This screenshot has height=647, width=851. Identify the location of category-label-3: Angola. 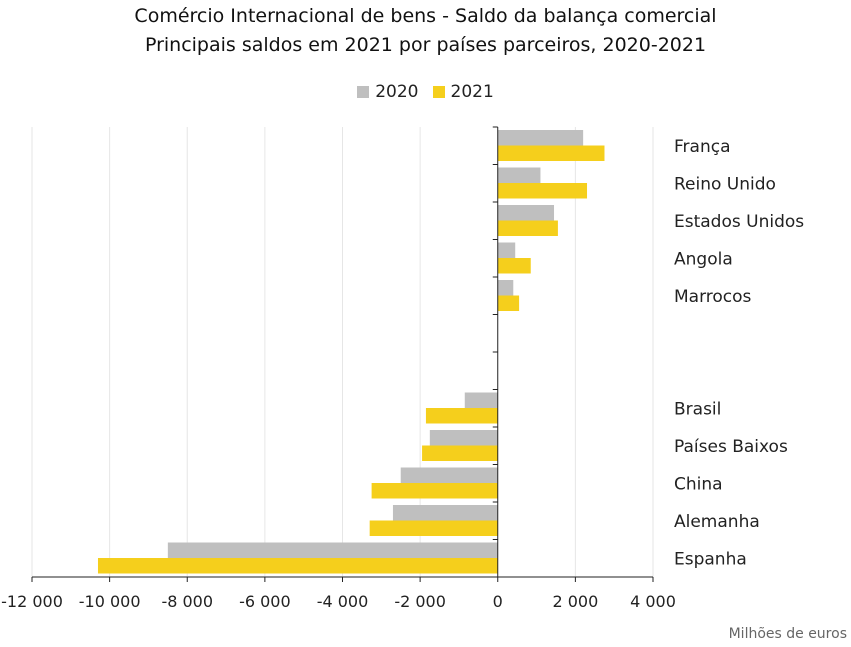
(703, 259).